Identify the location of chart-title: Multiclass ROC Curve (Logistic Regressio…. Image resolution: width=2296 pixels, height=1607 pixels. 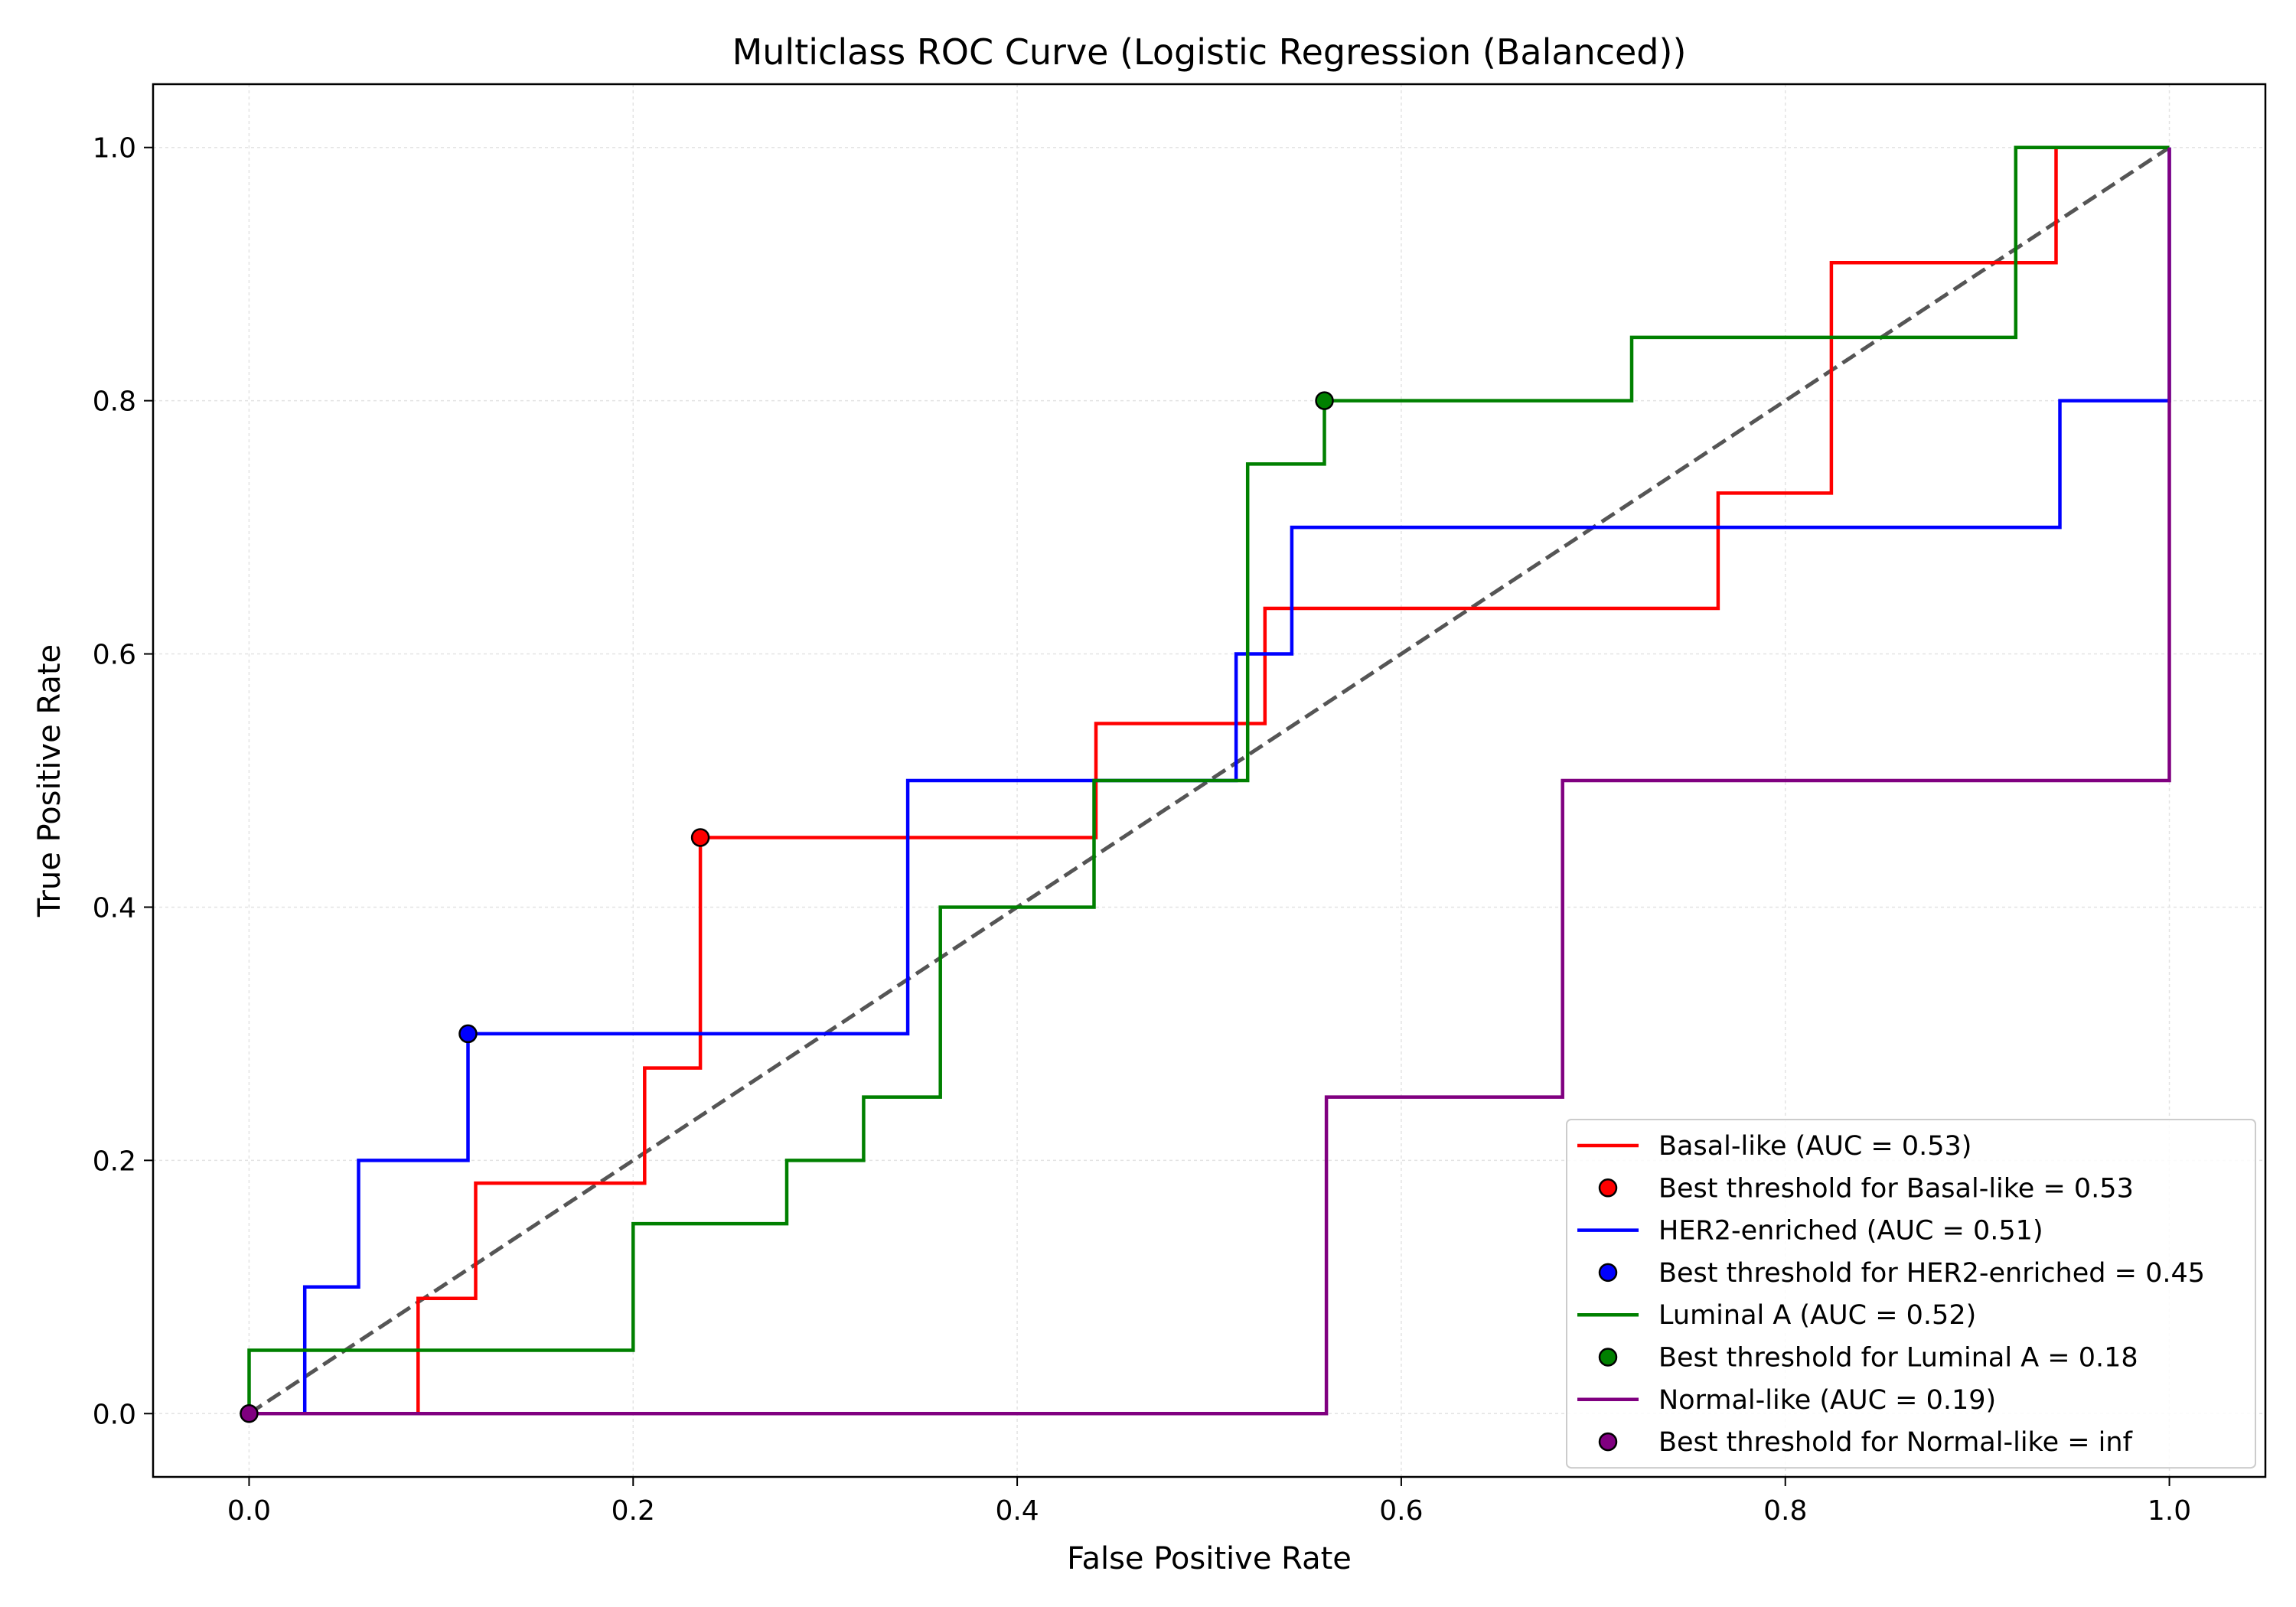
(1209, 52).